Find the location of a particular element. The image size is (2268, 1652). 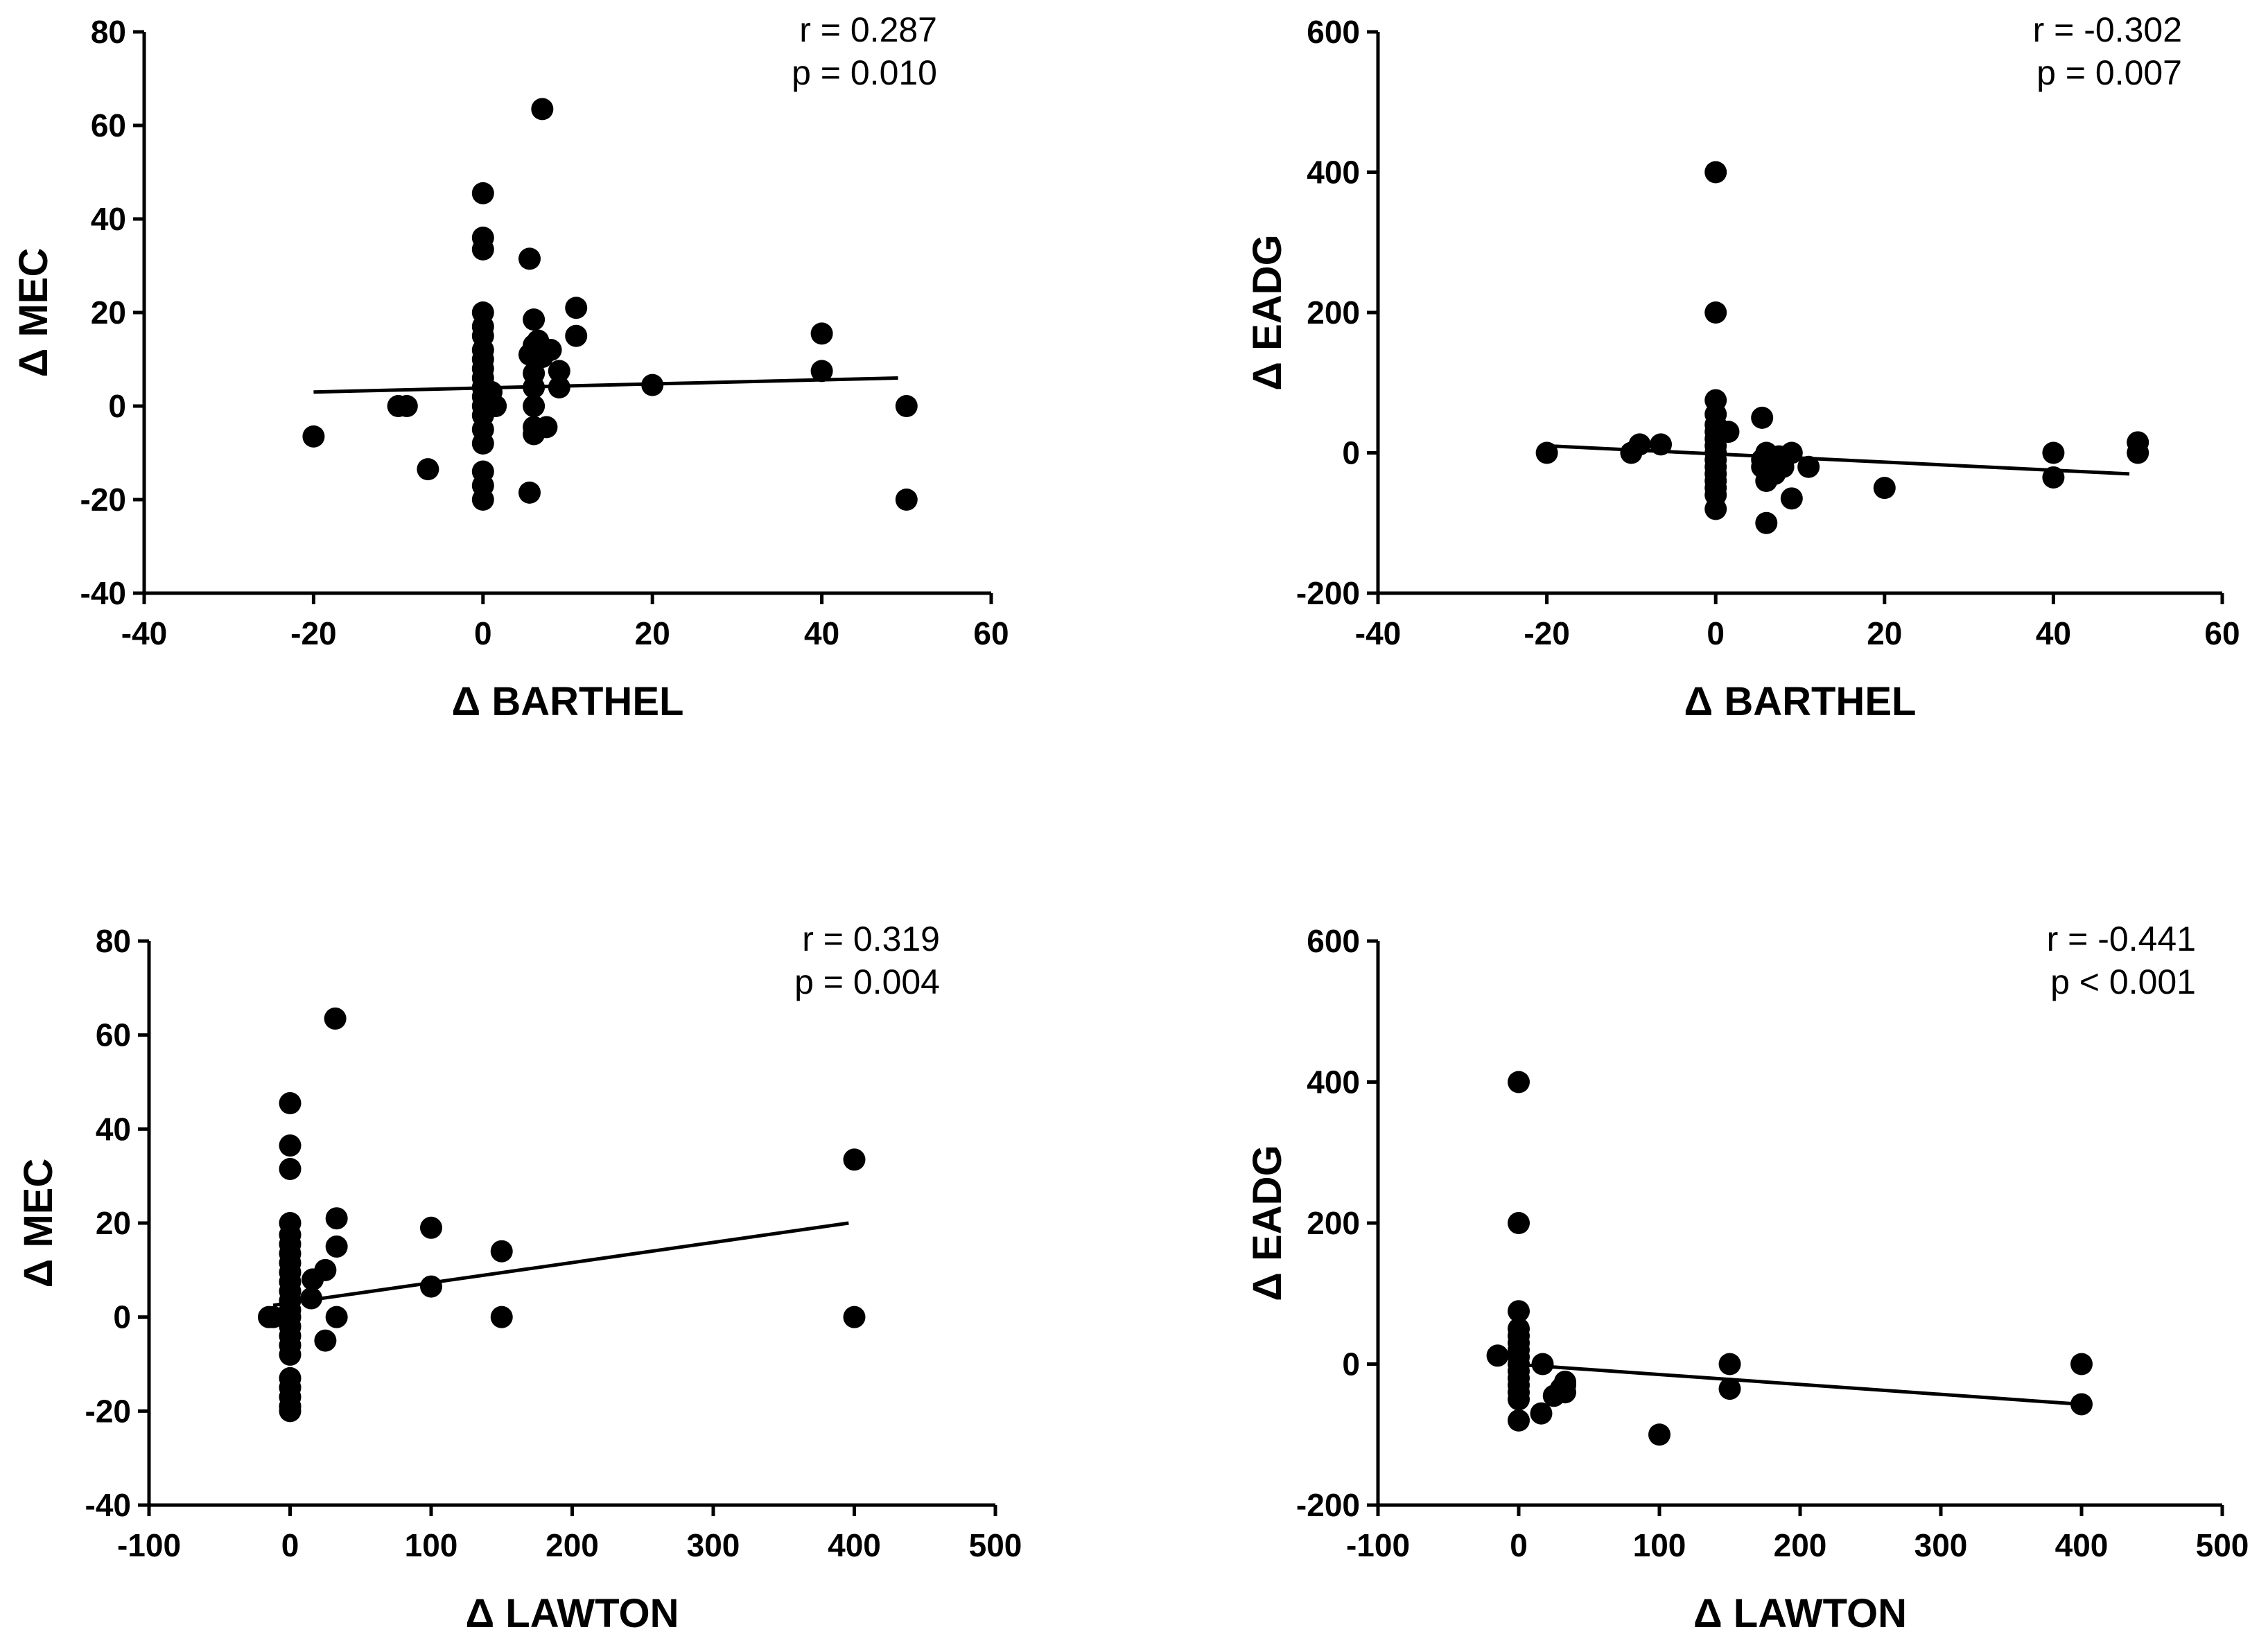

y-tick-label: 40 is located at coordinates (108, 219).